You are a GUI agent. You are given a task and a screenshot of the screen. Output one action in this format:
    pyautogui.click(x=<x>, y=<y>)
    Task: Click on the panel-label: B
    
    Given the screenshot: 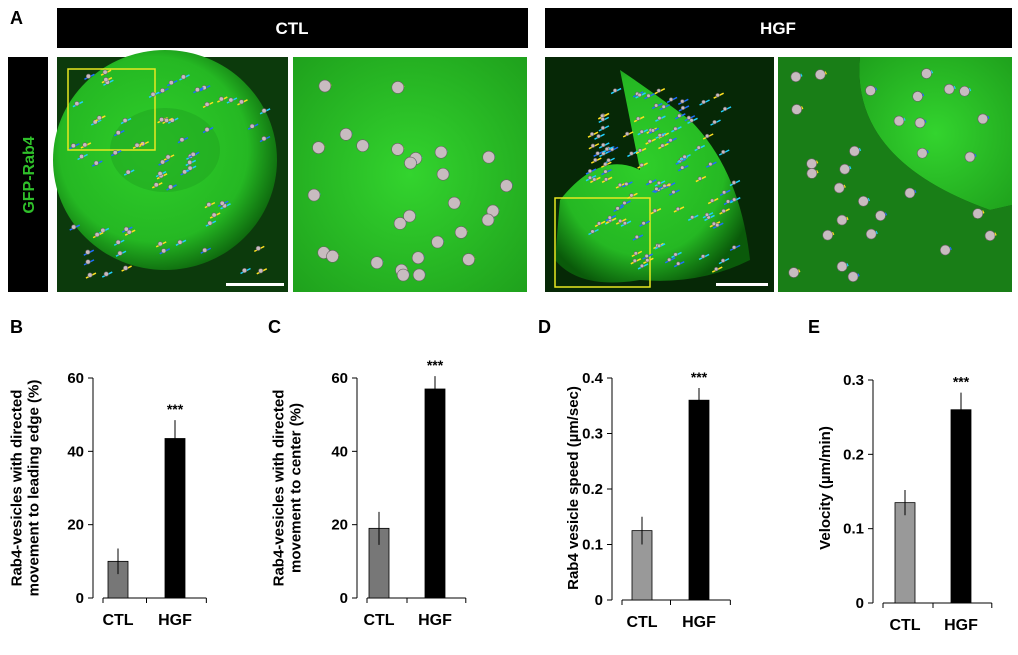 What is the action you would take?
    pyautogui.click(x=16, y=327)
    